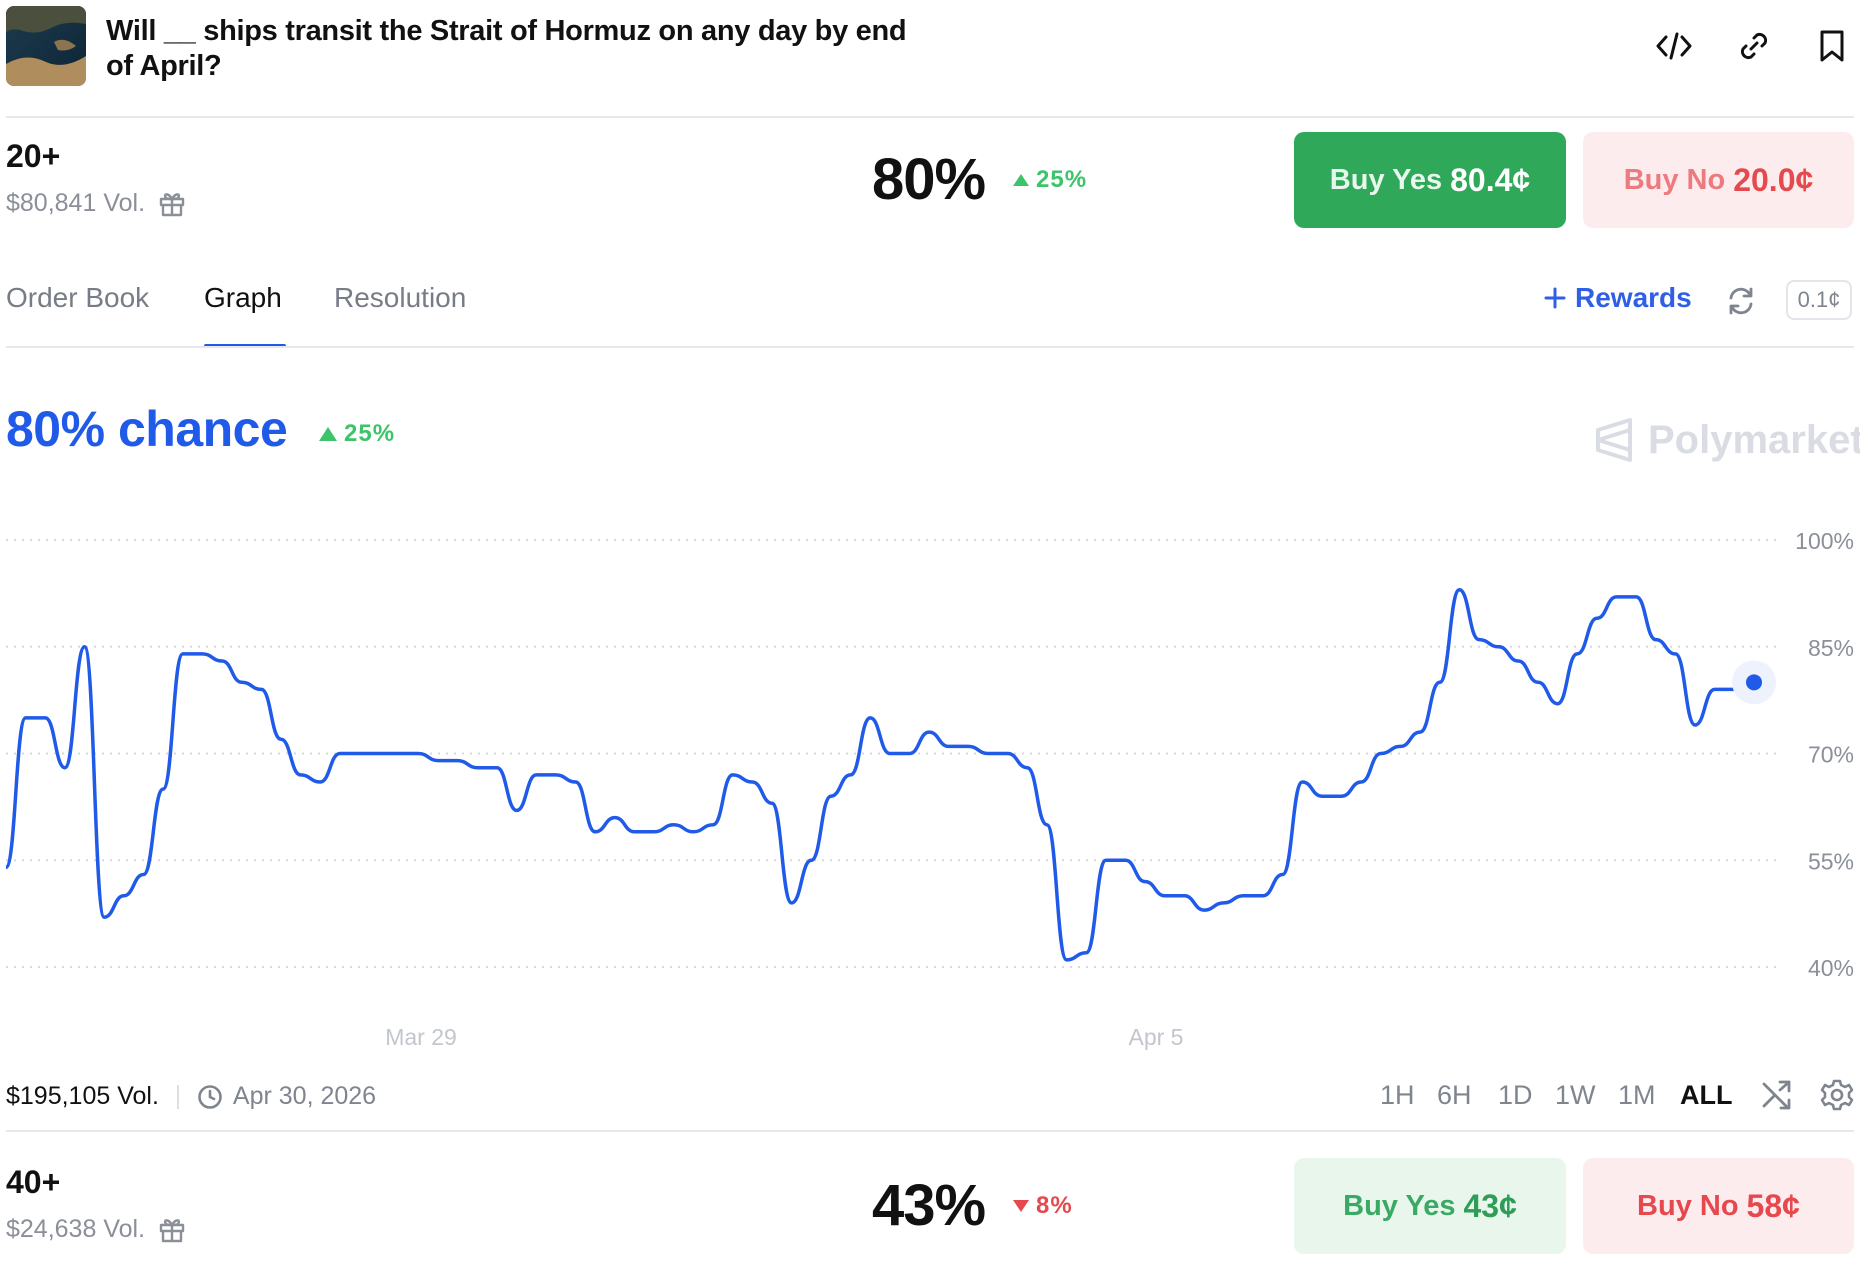 The width and height of the screenshot is (1860, 1264). Describe the element at coordinates (1706, 1095) in the screenshot. I see `range-all: ALL` at that location.